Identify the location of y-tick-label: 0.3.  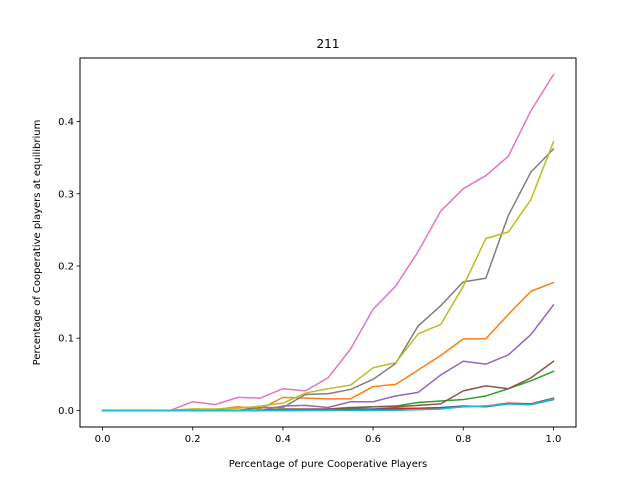
(66, 194).